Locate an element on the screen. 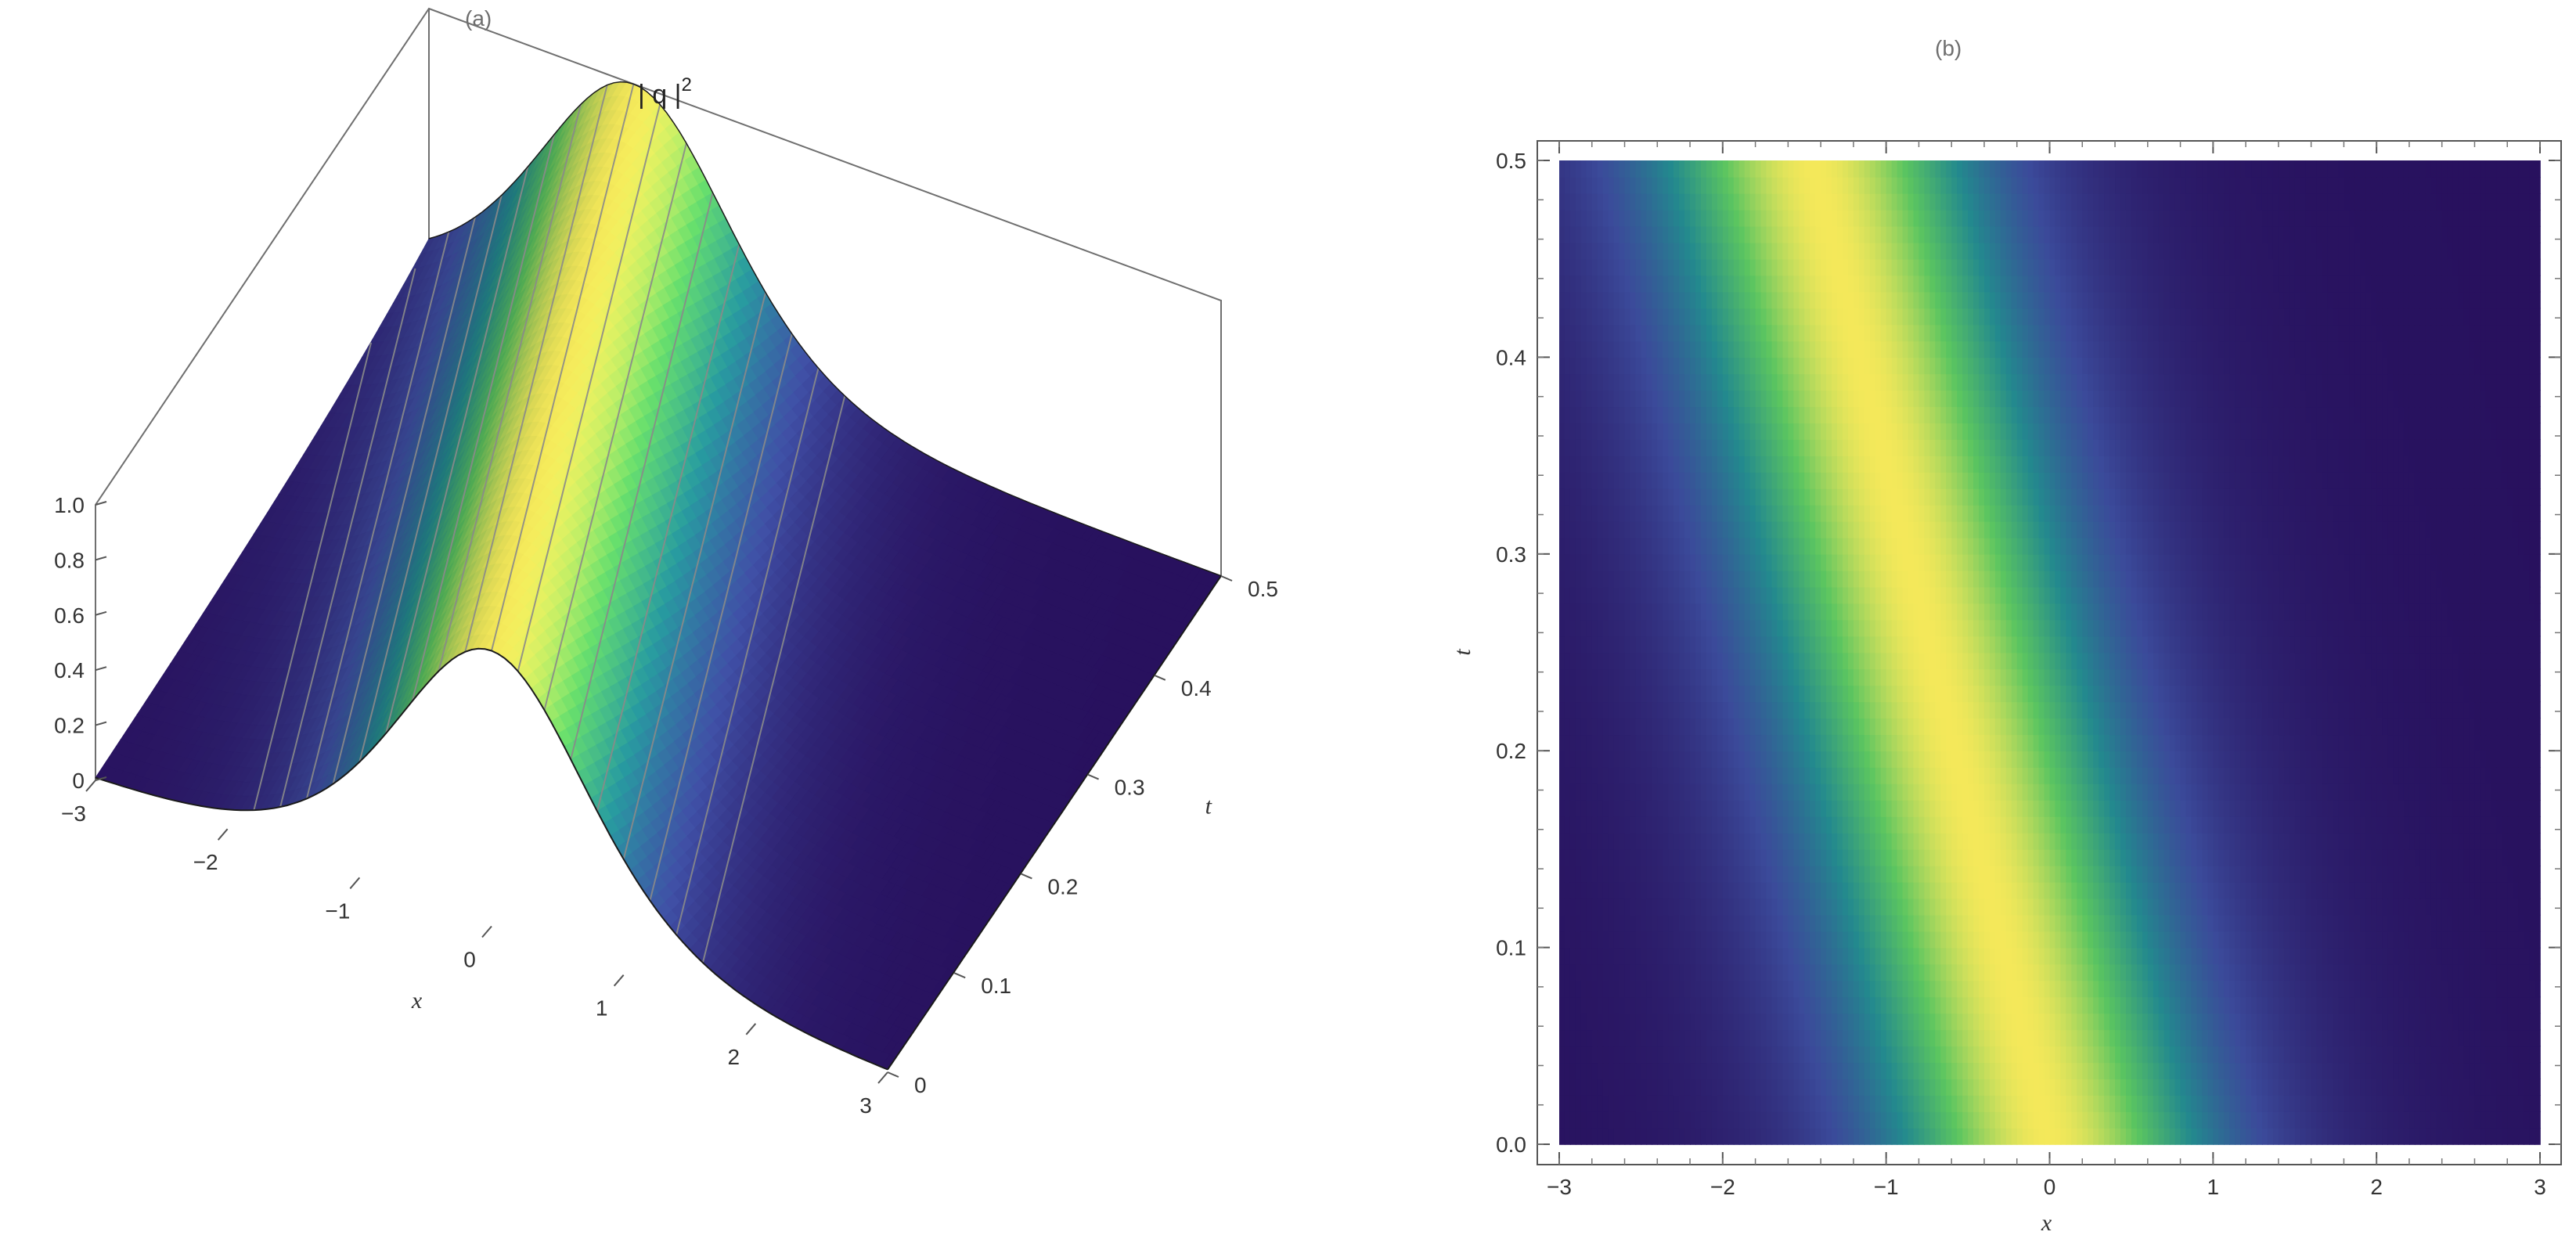 The height and width of the screenshot is (1246, 2576). x-axis-3d: −3 −2 −1 0 1 2 3 x is located at coordinates (474, 949).